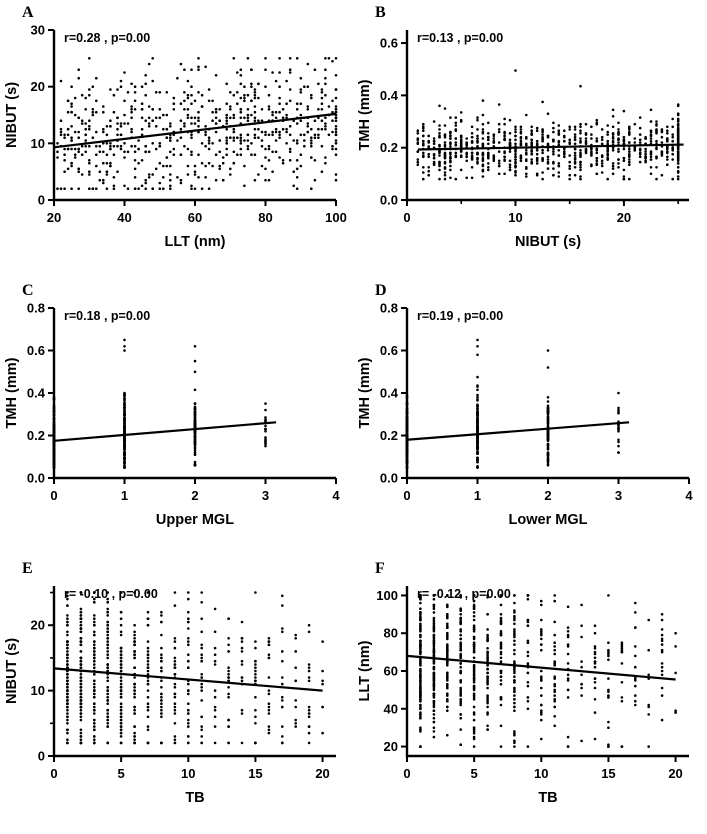 This screenshot has height=834, width=707. I want to click on svg-text: r= -0.10 , p=0.00, so click(111, 594).